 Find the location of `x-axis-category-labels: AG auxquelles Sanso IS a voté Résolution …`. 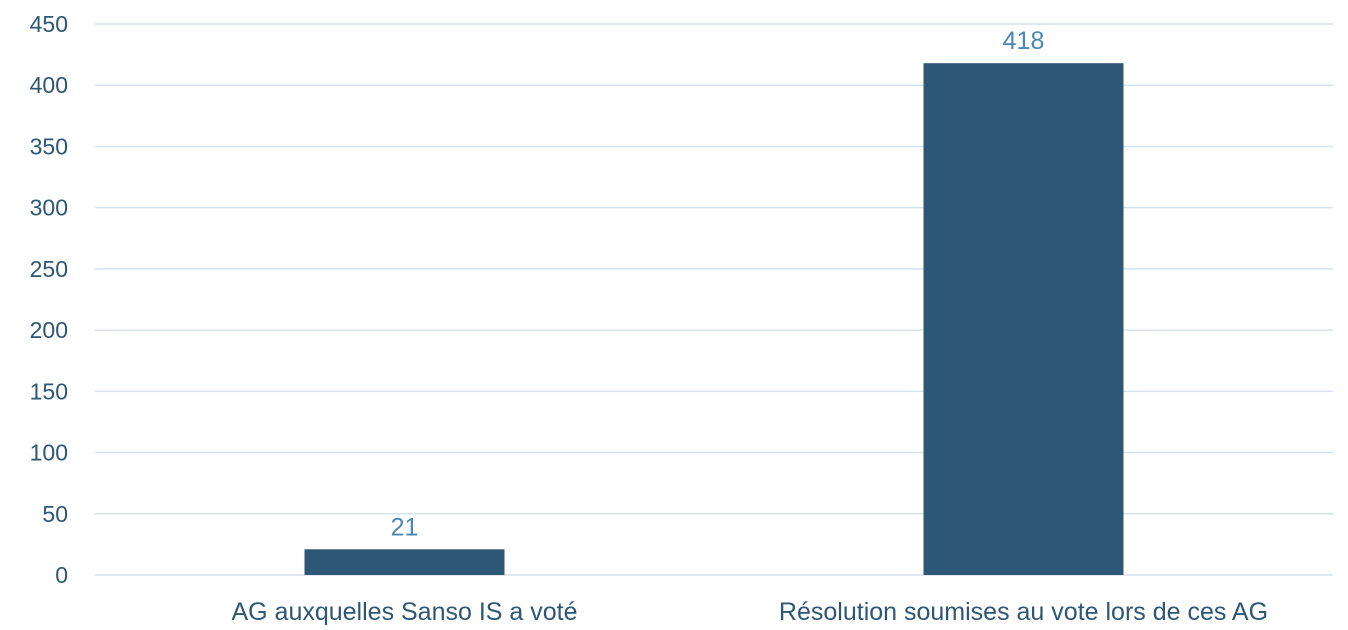

x-axis-category-labels: AG auxquelles Sanso IS a voté Résolution … is located at coordinates (749, 612).